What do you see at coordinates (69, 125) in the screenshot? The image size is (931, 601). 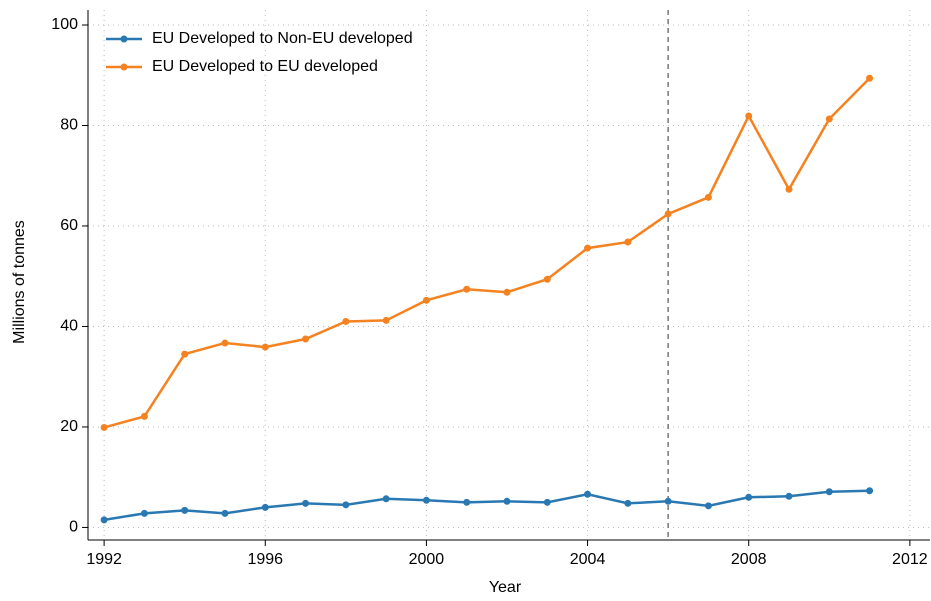 I see `y-tick-label: 80` at bounding box center [69, 125].